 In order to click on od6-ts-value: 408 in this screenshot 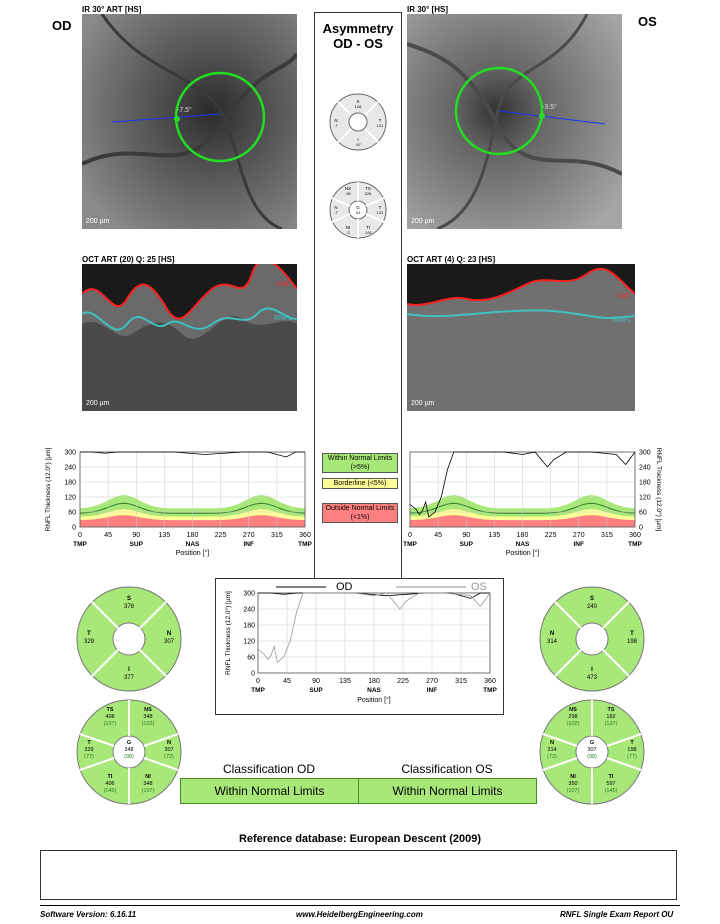, I will do `click(109, 717)`.